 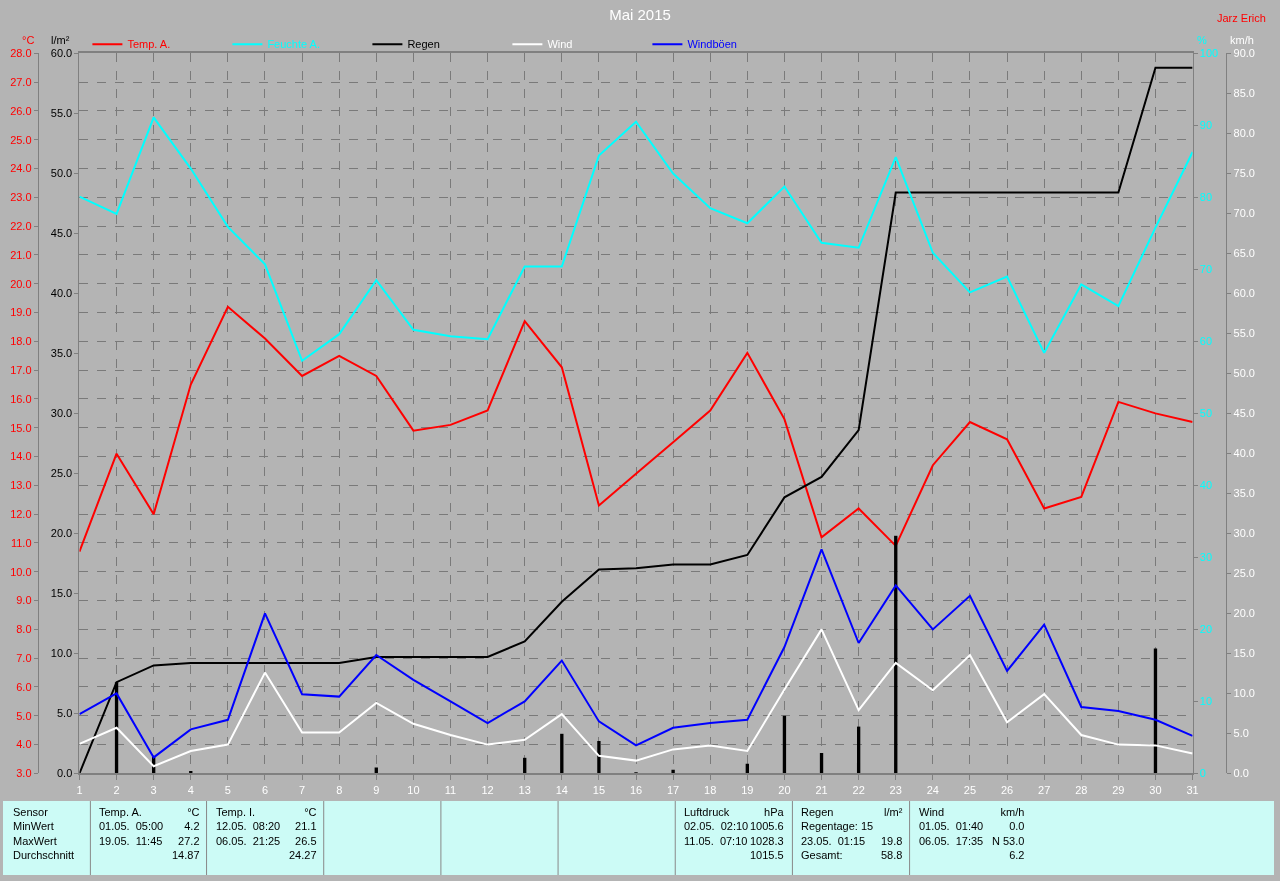 I want to click on y3-tick-label: 50.0, so click(x=1244, y=373).